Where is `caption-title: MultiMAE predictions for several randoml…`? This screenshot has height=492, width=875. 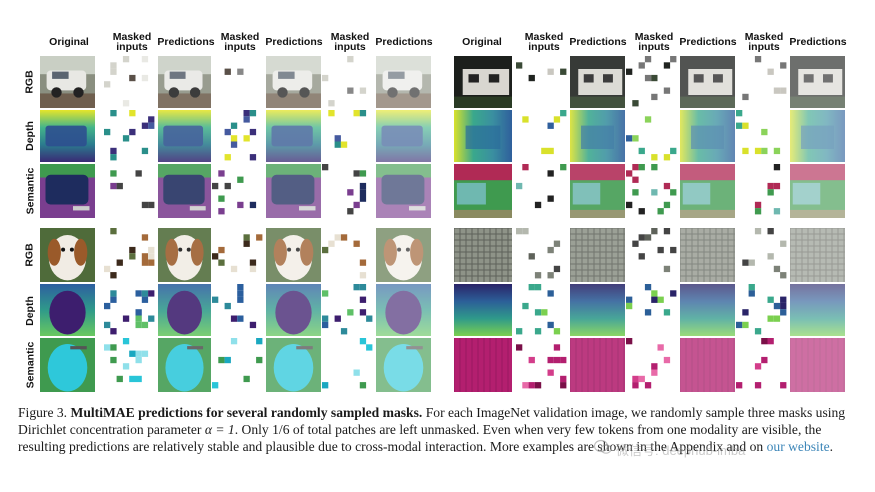
caption-title: MultiMAE predictions for several randoml… is located at coordinates (246, 412).